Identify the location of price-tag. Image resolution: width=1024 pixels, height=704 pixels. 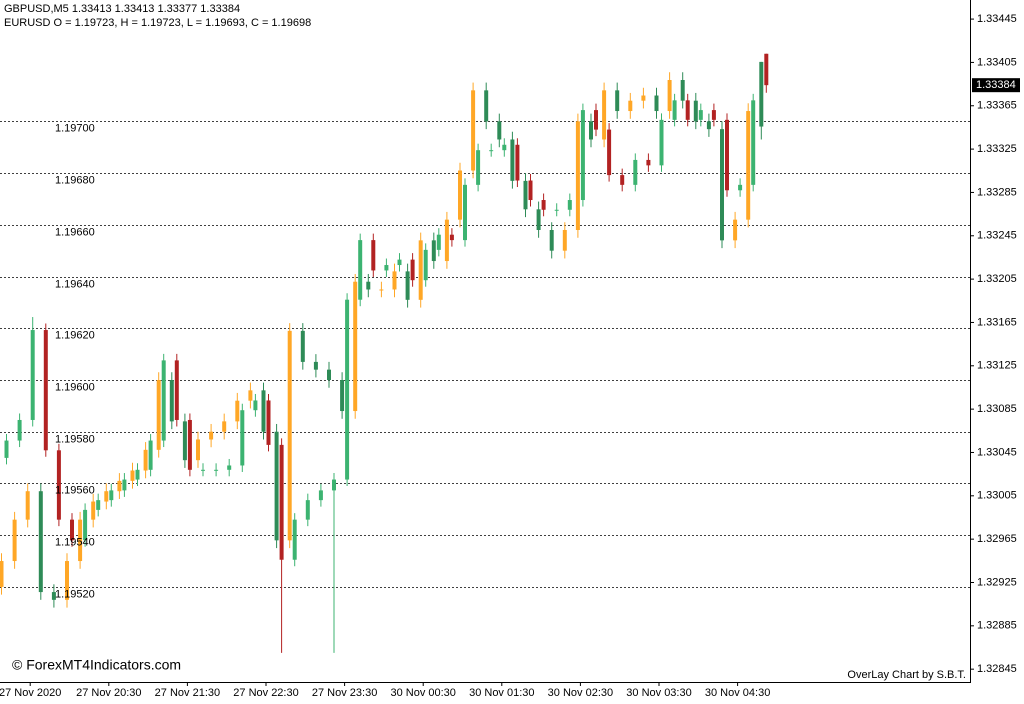
(996, 85).